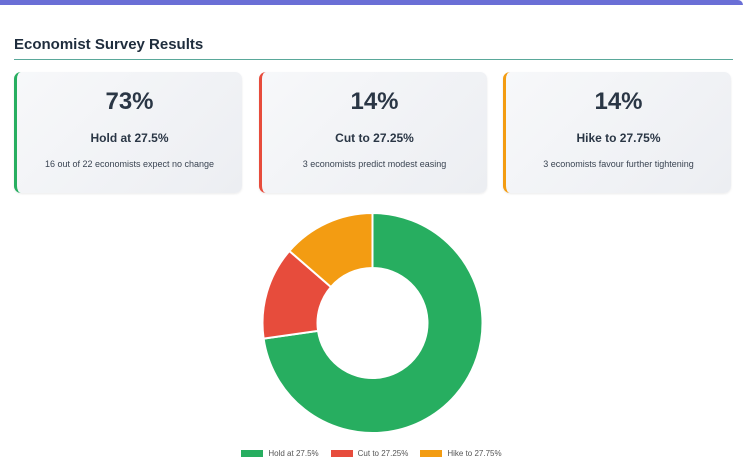 This screenshot has width=743, height=468. Describe the element at coordinates (374, 164) in the screenshot. I see `card-cut-description: 3 economists predict modest easing` at that location.